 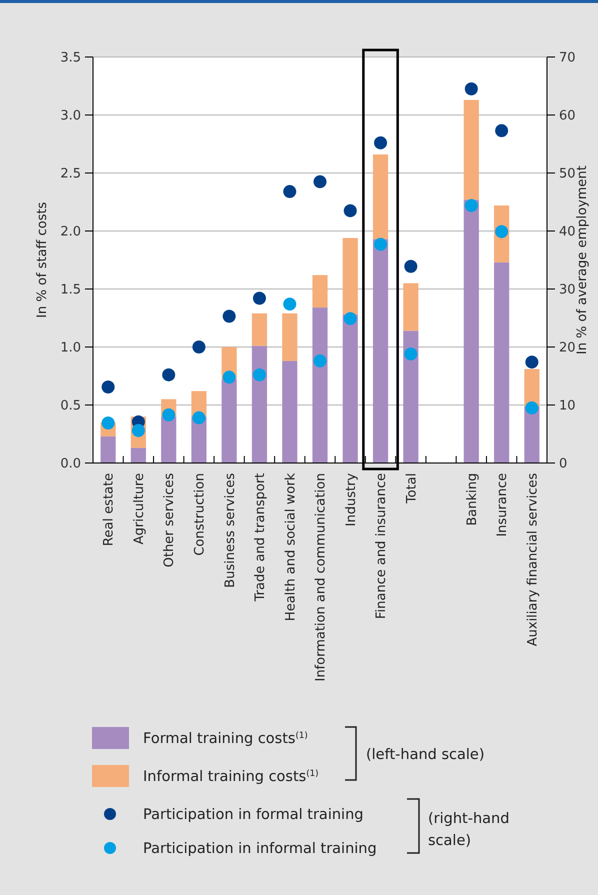 I want to click on x-tick-label: Real estate, so click(x=109, y=509).